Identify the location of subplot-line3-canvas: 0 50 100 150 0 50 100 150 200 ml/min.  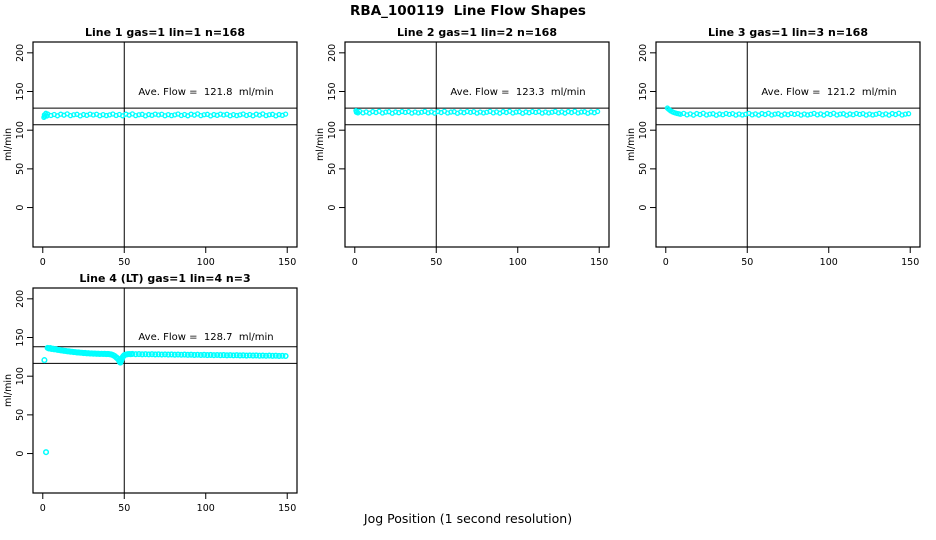
(773, 154).